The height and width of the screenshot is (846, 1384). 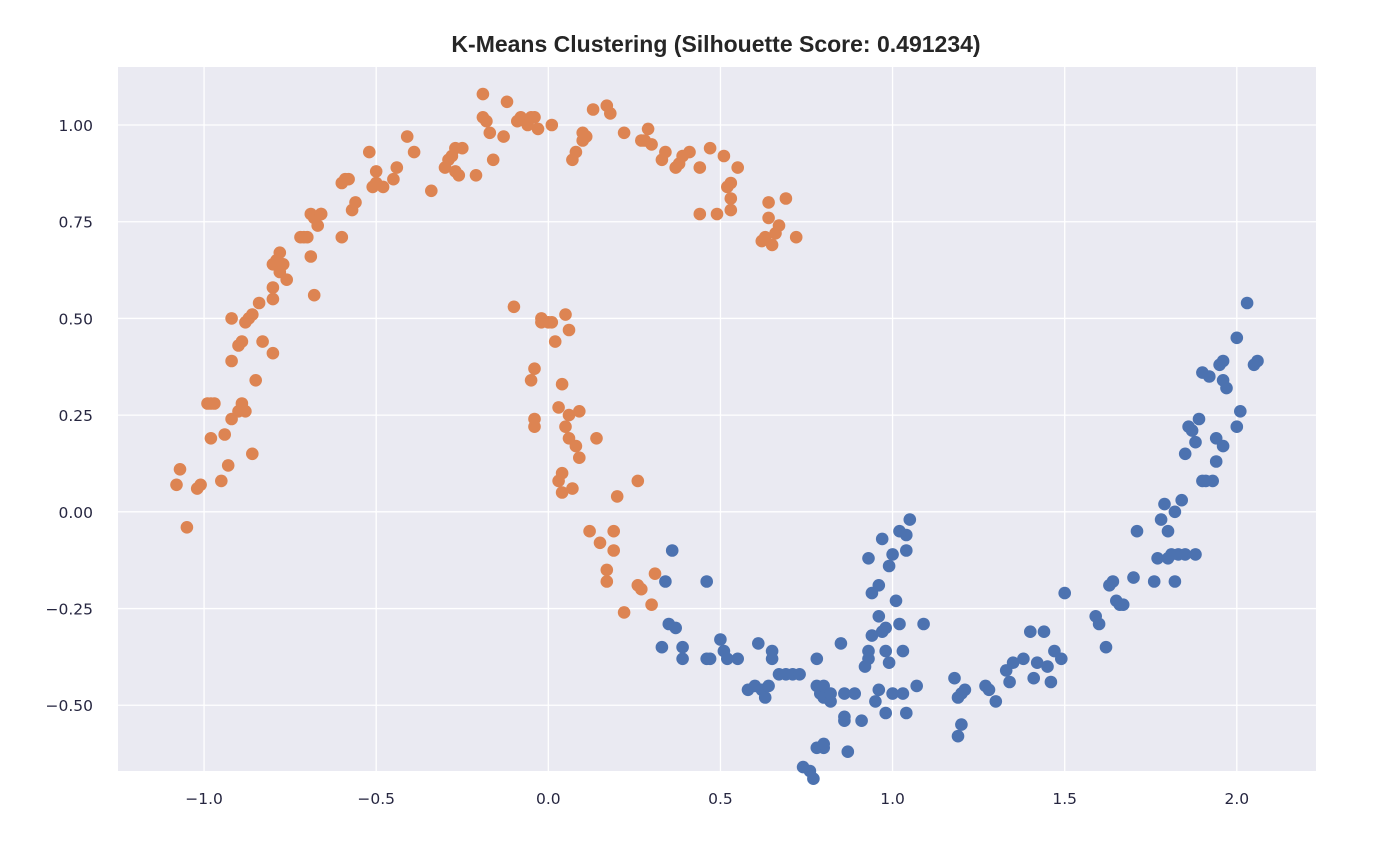 I want to click on x-axis-ticks: −1.0 −0.5 0.0 0.5 1.0 1.5 2.0, so click(x=717, y=799).